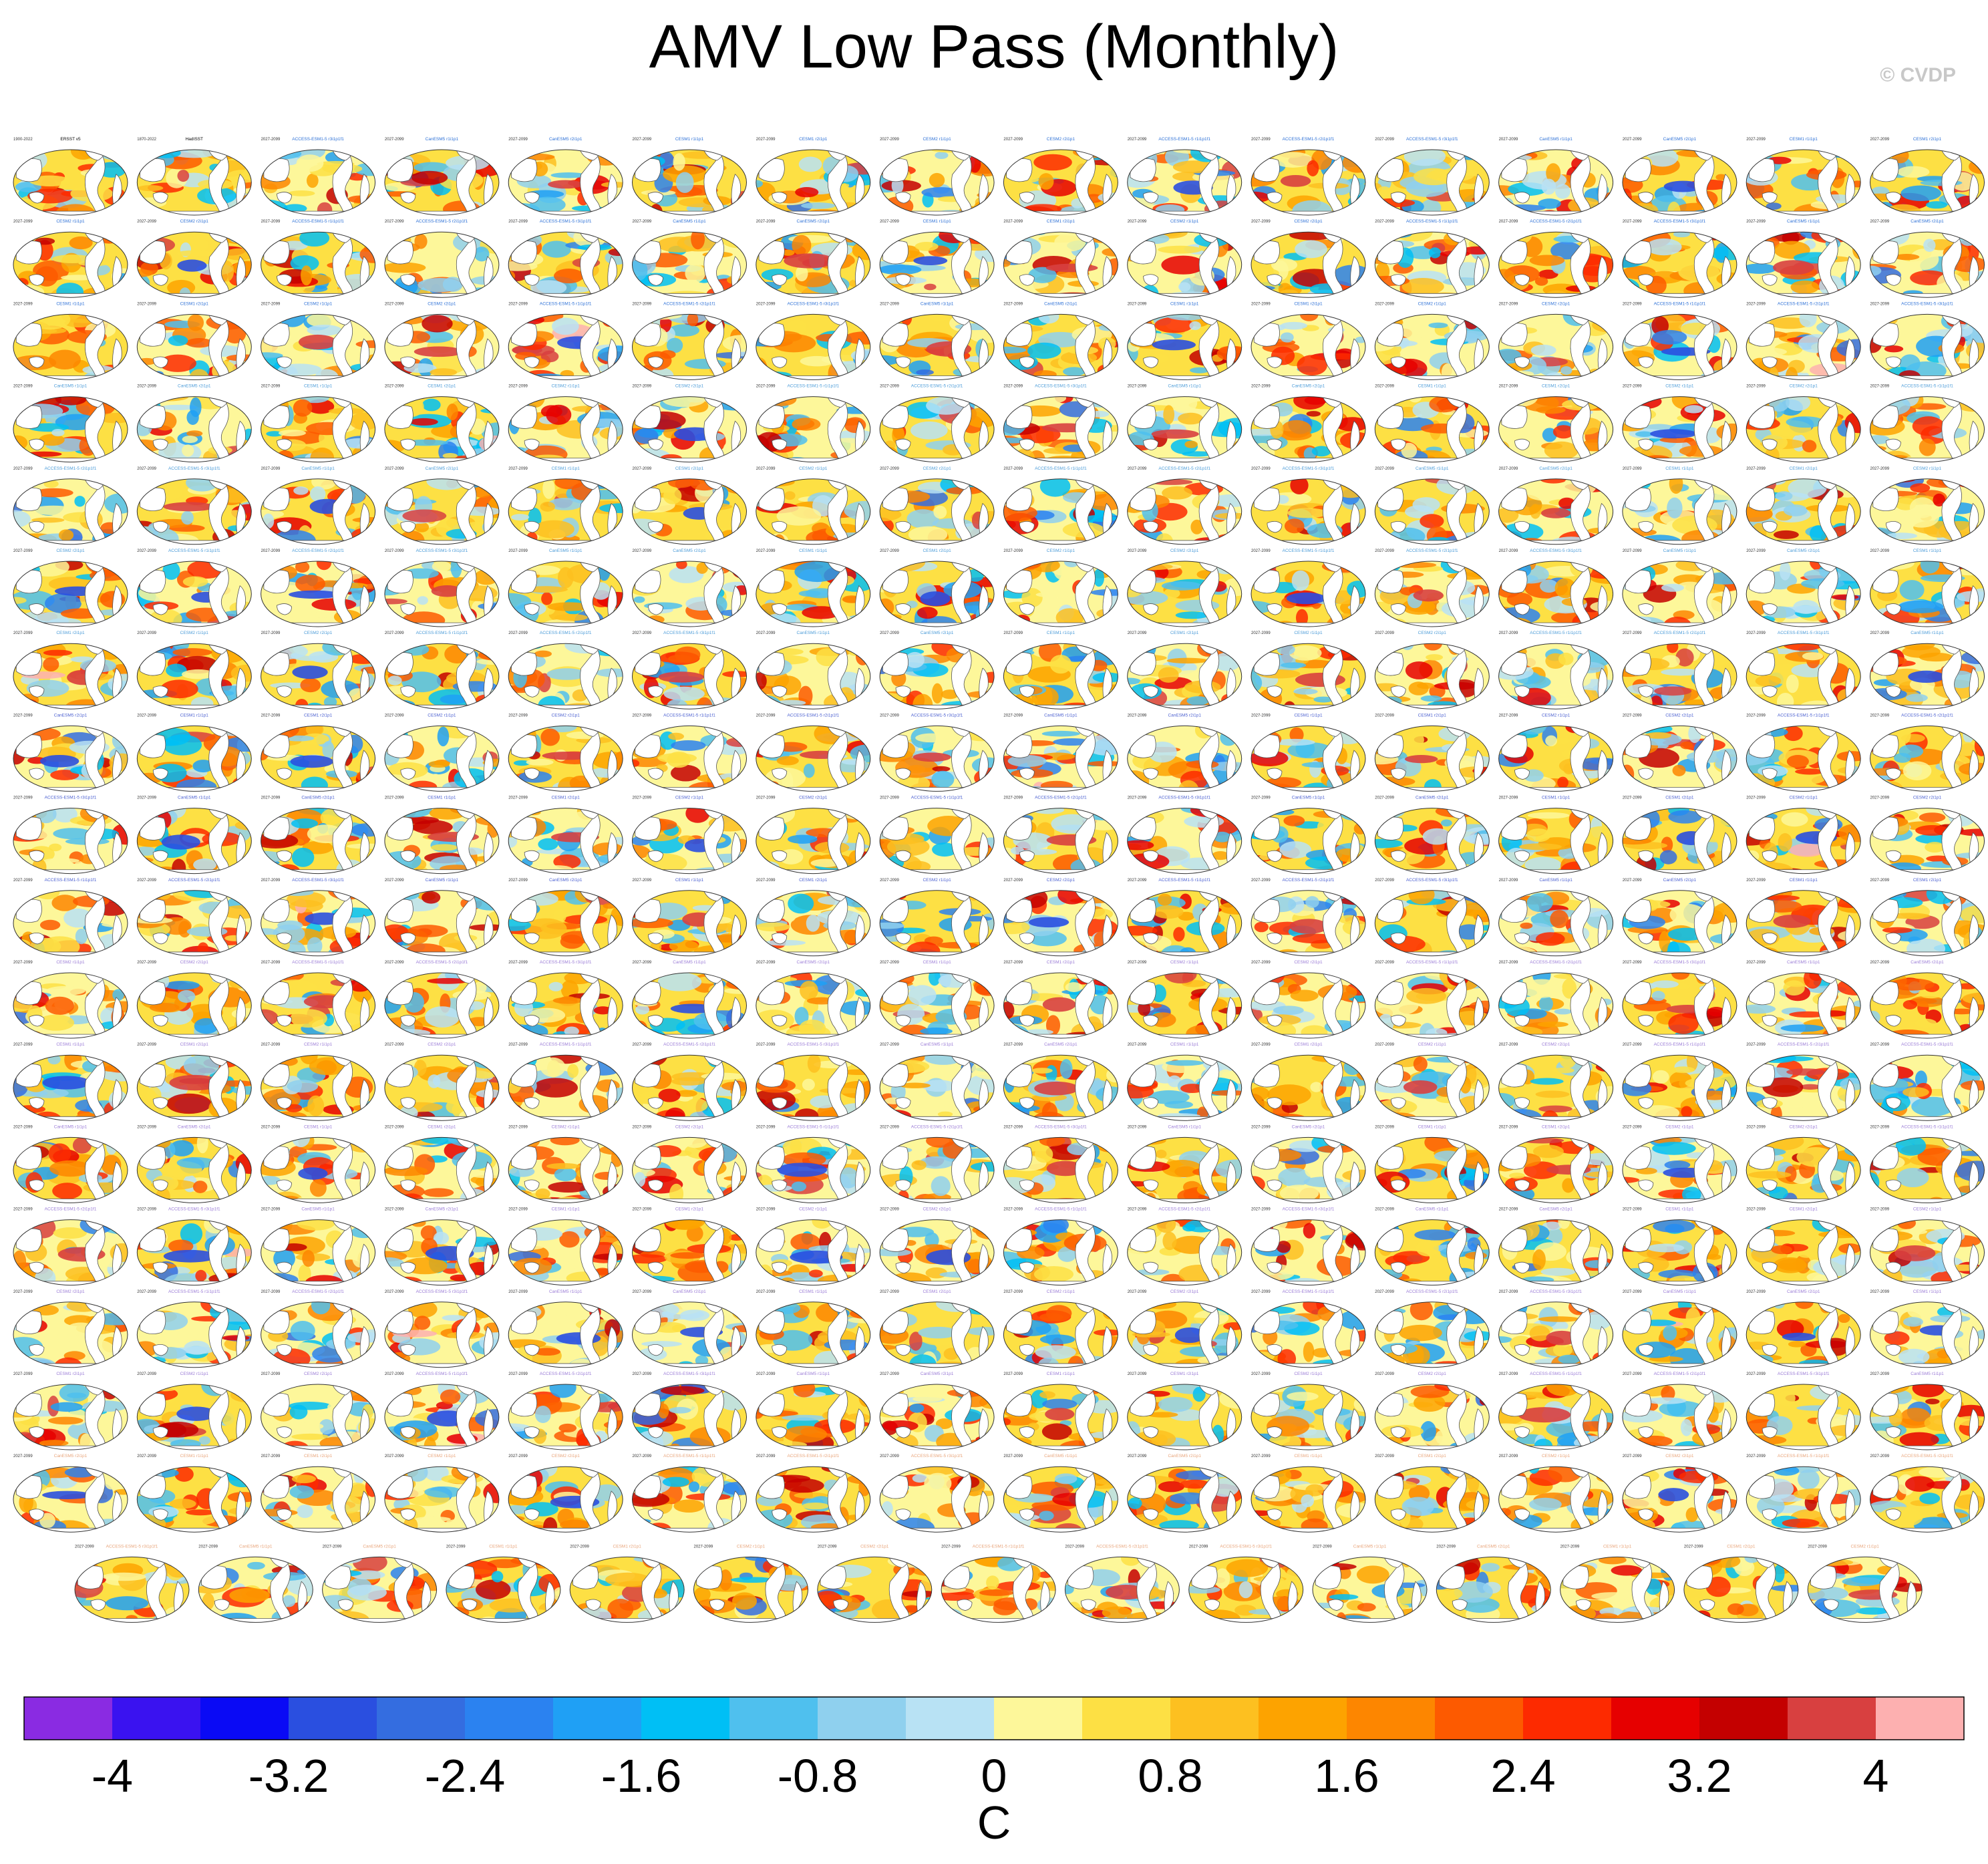 This screenshot has width=1988, height=1864. What do you see at coordinates (318, 588) in the screenshot?
I see `map-panel: 2027-2099 ACCESS-ESM1-5 r2i1p1f1` at bounding box center [318, 588].